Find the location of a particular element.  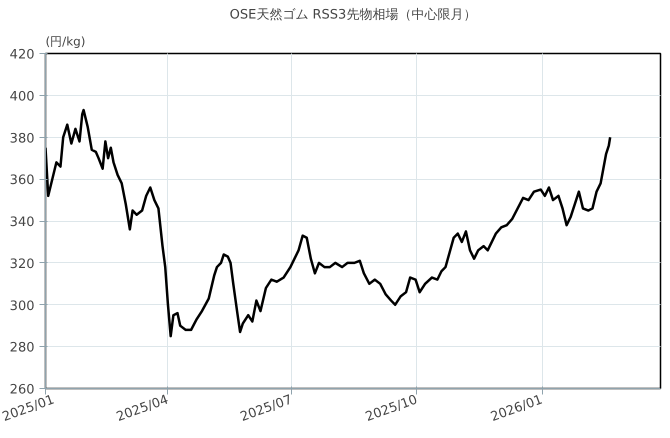

y-axis-title: (円/kg) is located at coordinates (66, 41).